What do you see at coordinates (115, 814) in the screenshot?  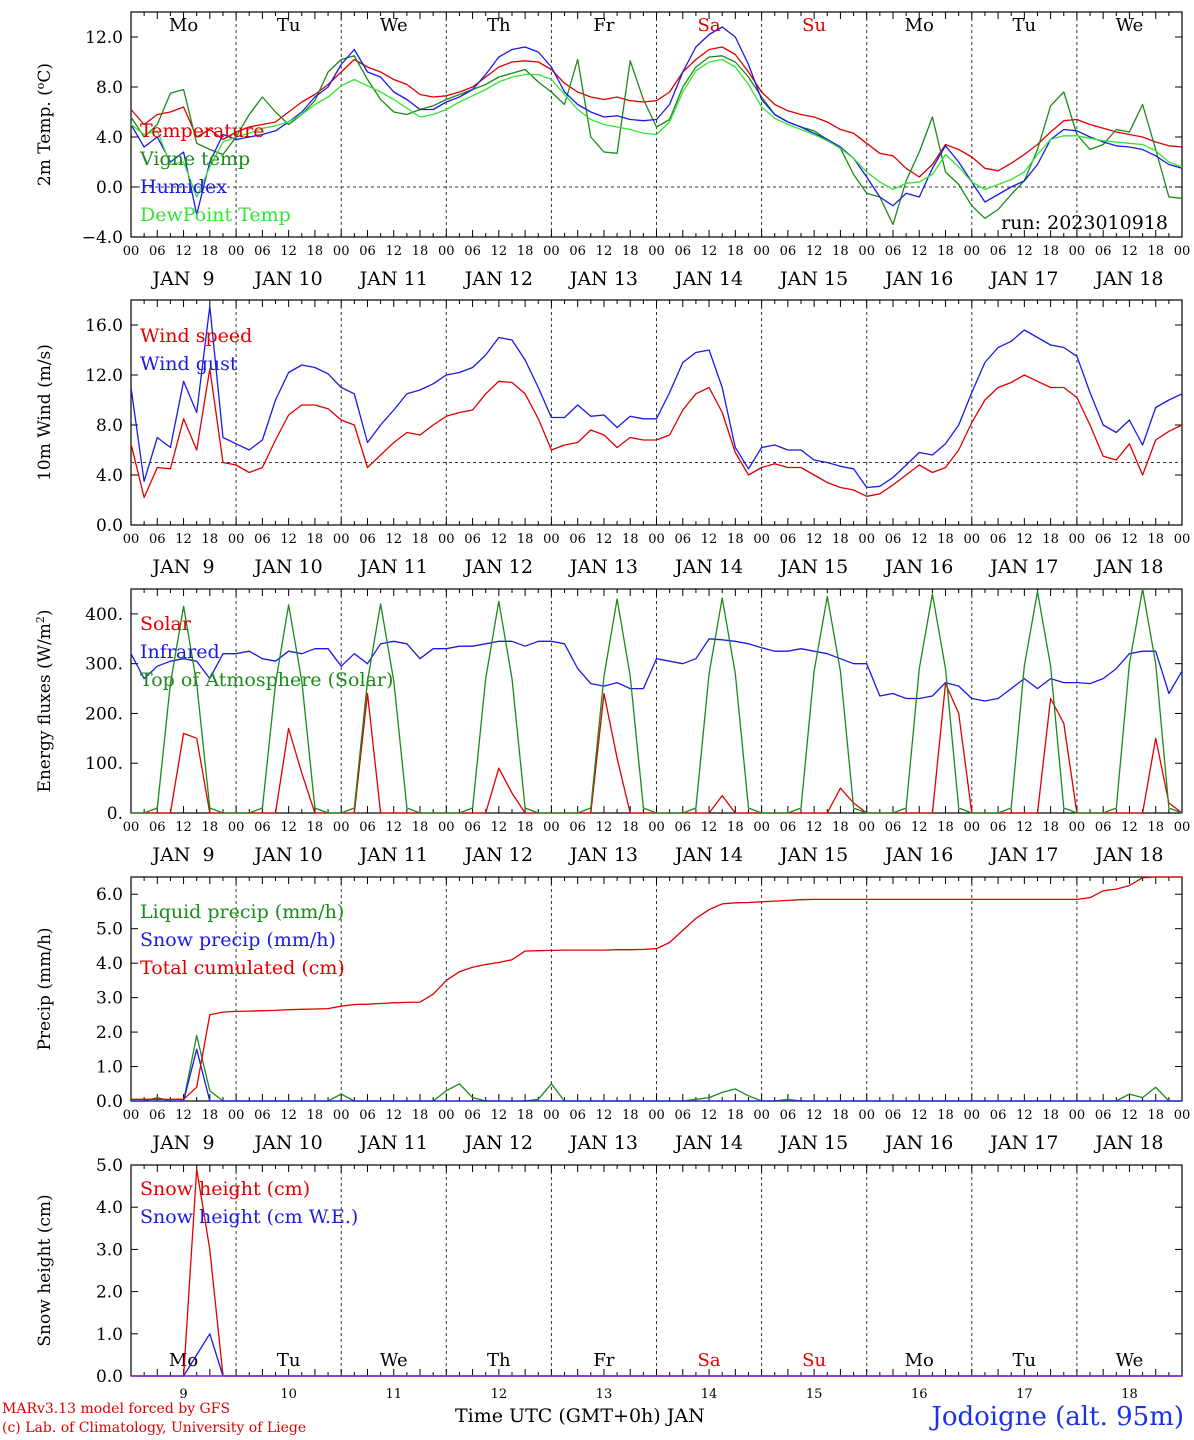 I see `y-tick-label: 0.` at bounding box center [115, 814].